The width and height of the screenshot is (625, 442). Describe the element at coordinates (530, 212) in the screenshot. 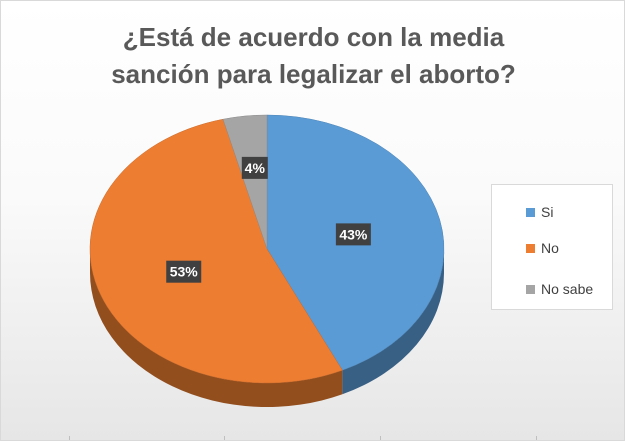

I see `legend-swatch-si` at that location.